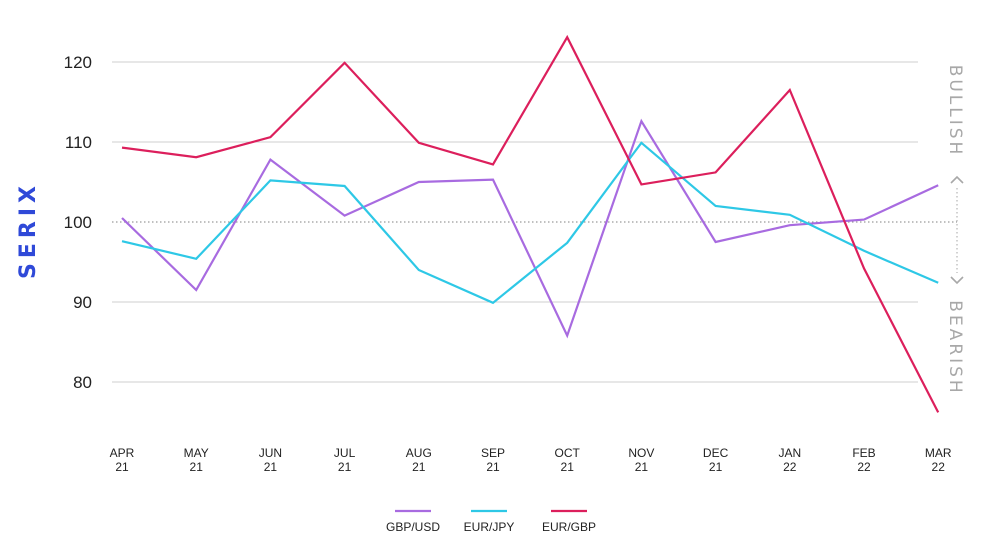 The image size is (1000, 560). What do you see at coordinates (82, 382) in the screenshot?
I see `y-tick-label: 80` at bounding box center [82, 382].